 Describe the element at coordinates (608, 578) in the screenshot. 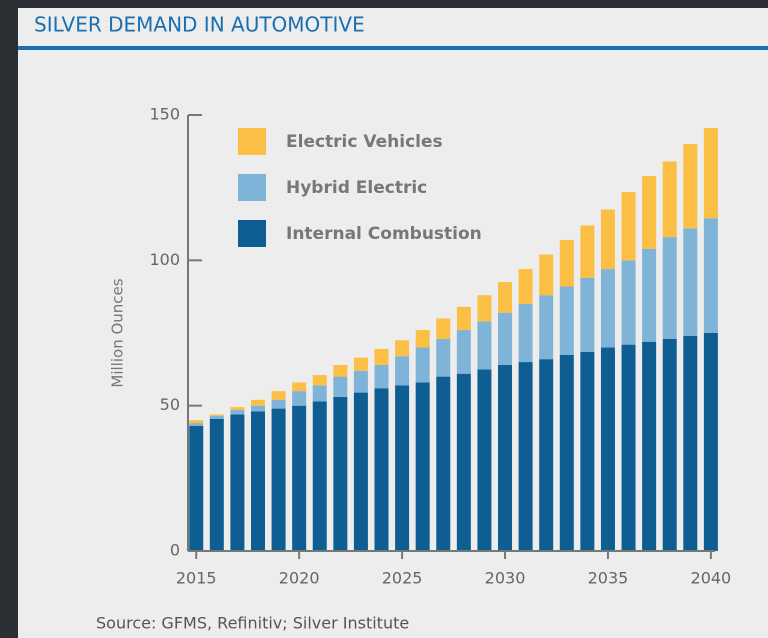

I see `x-tick-label: 2035` at that location.